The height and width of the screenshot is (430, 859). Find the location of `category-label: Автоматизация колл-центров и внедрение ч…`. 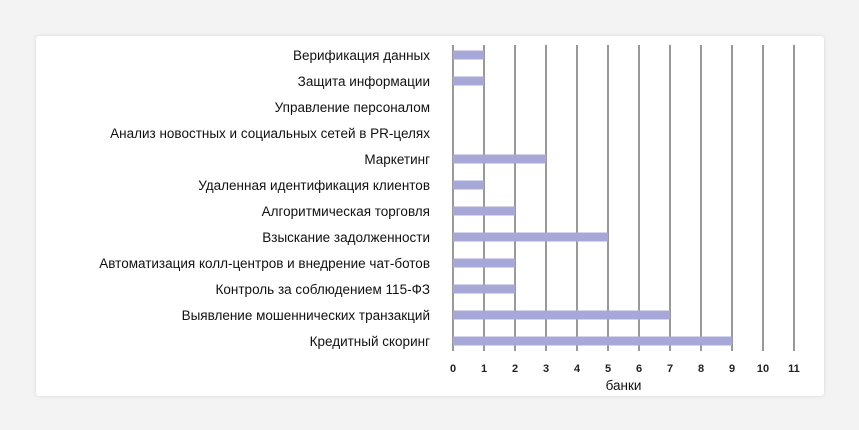

category-label: Автоматизация колл-центров и внедрение ч… is located at coordinates (264, 263).